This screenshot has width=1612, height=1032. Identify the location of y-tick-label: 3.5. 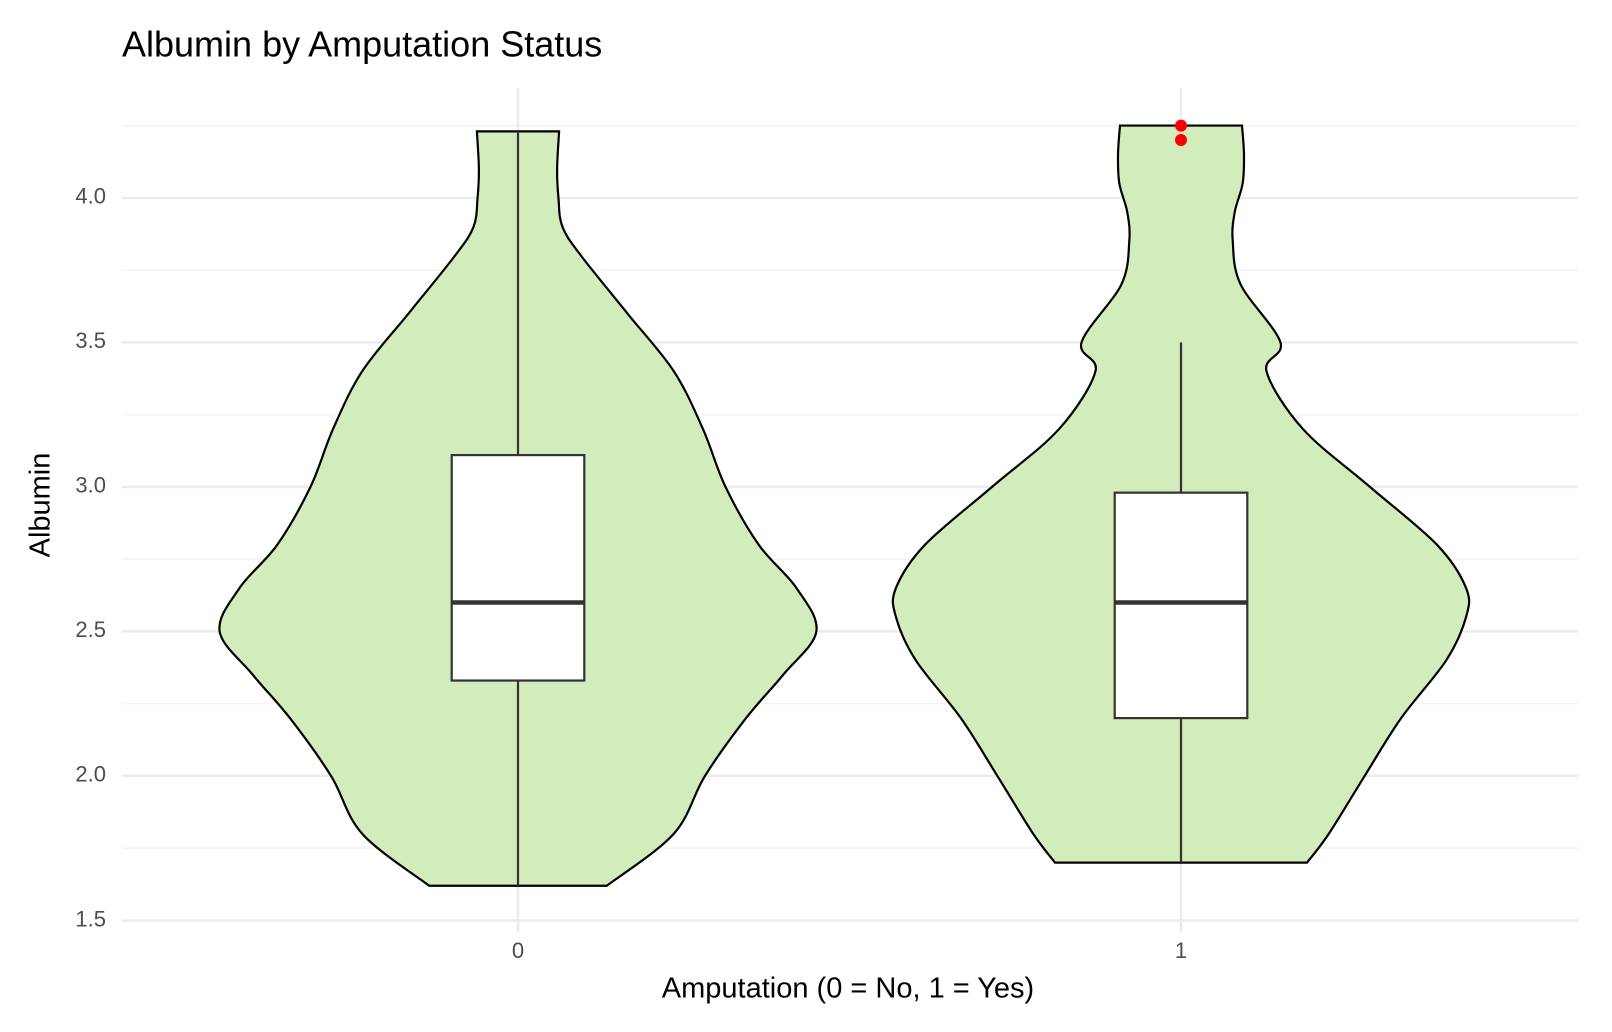
(90, 340).